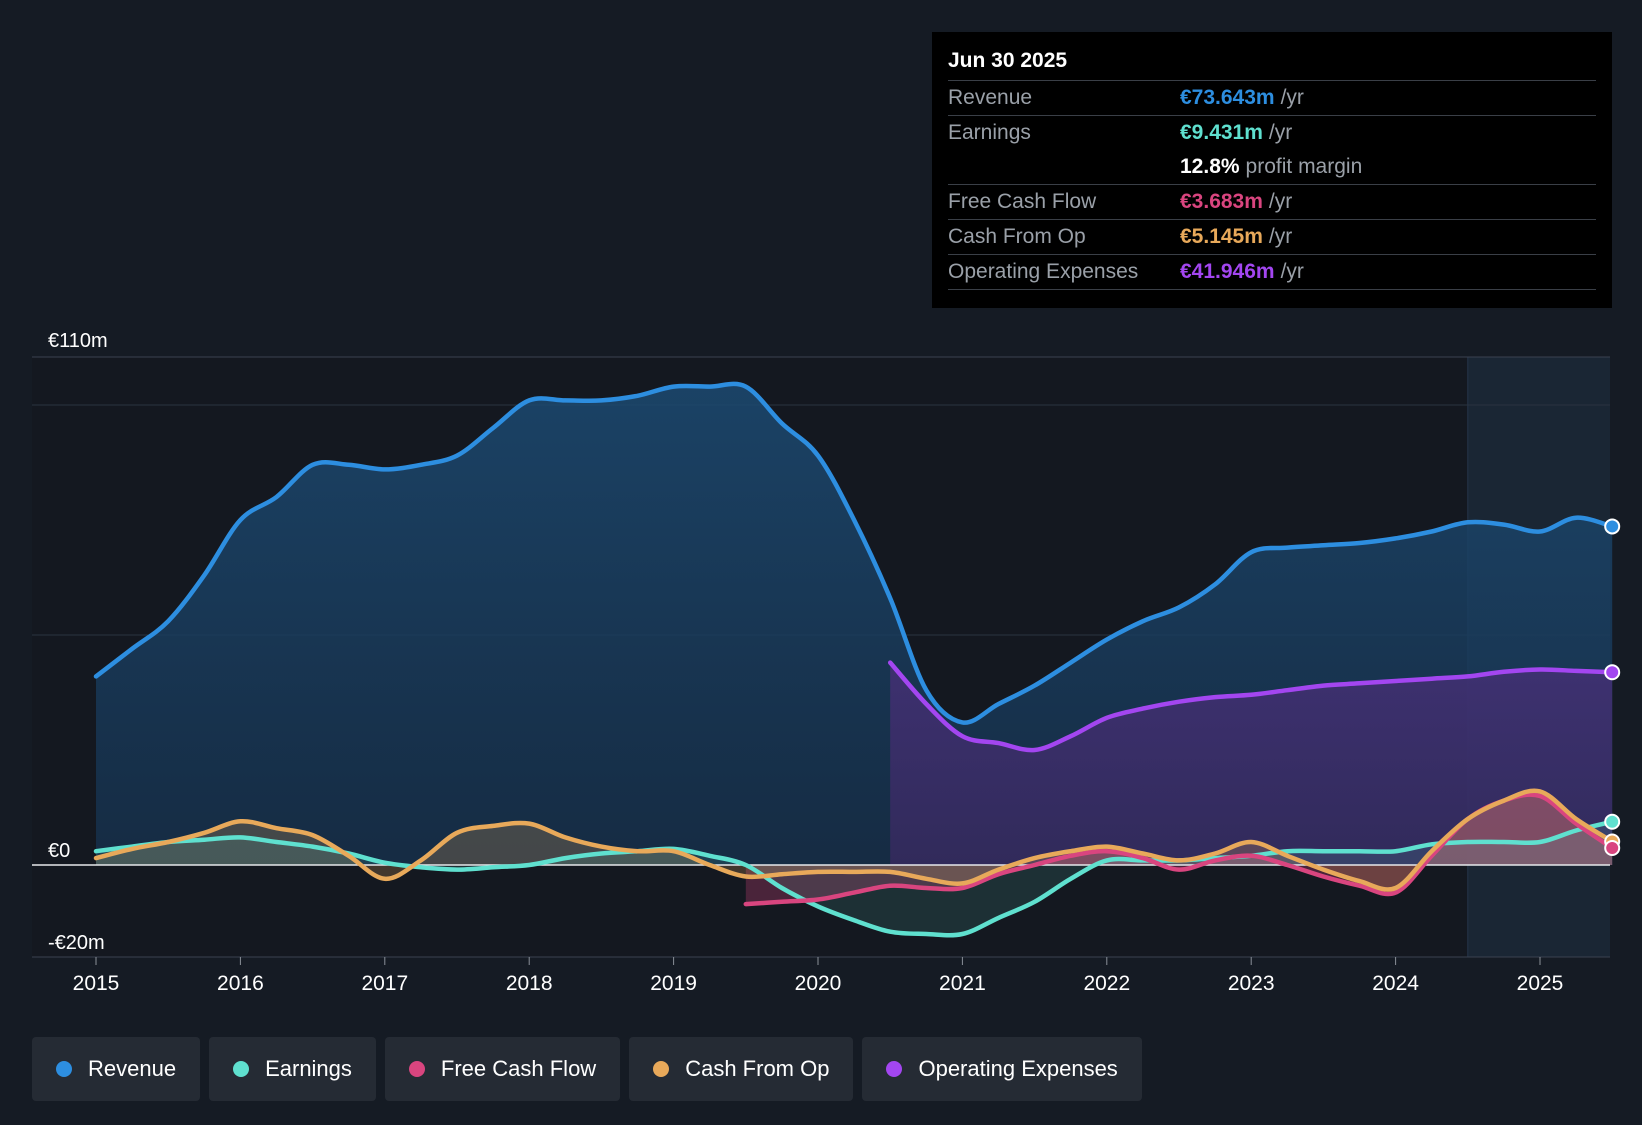 This screenshot has height=1125, width=1642. What do you see at coordinates (308, 1068) in the screenshot?
I see `legend-label: Earnings` at bounding box center [308, 1068].